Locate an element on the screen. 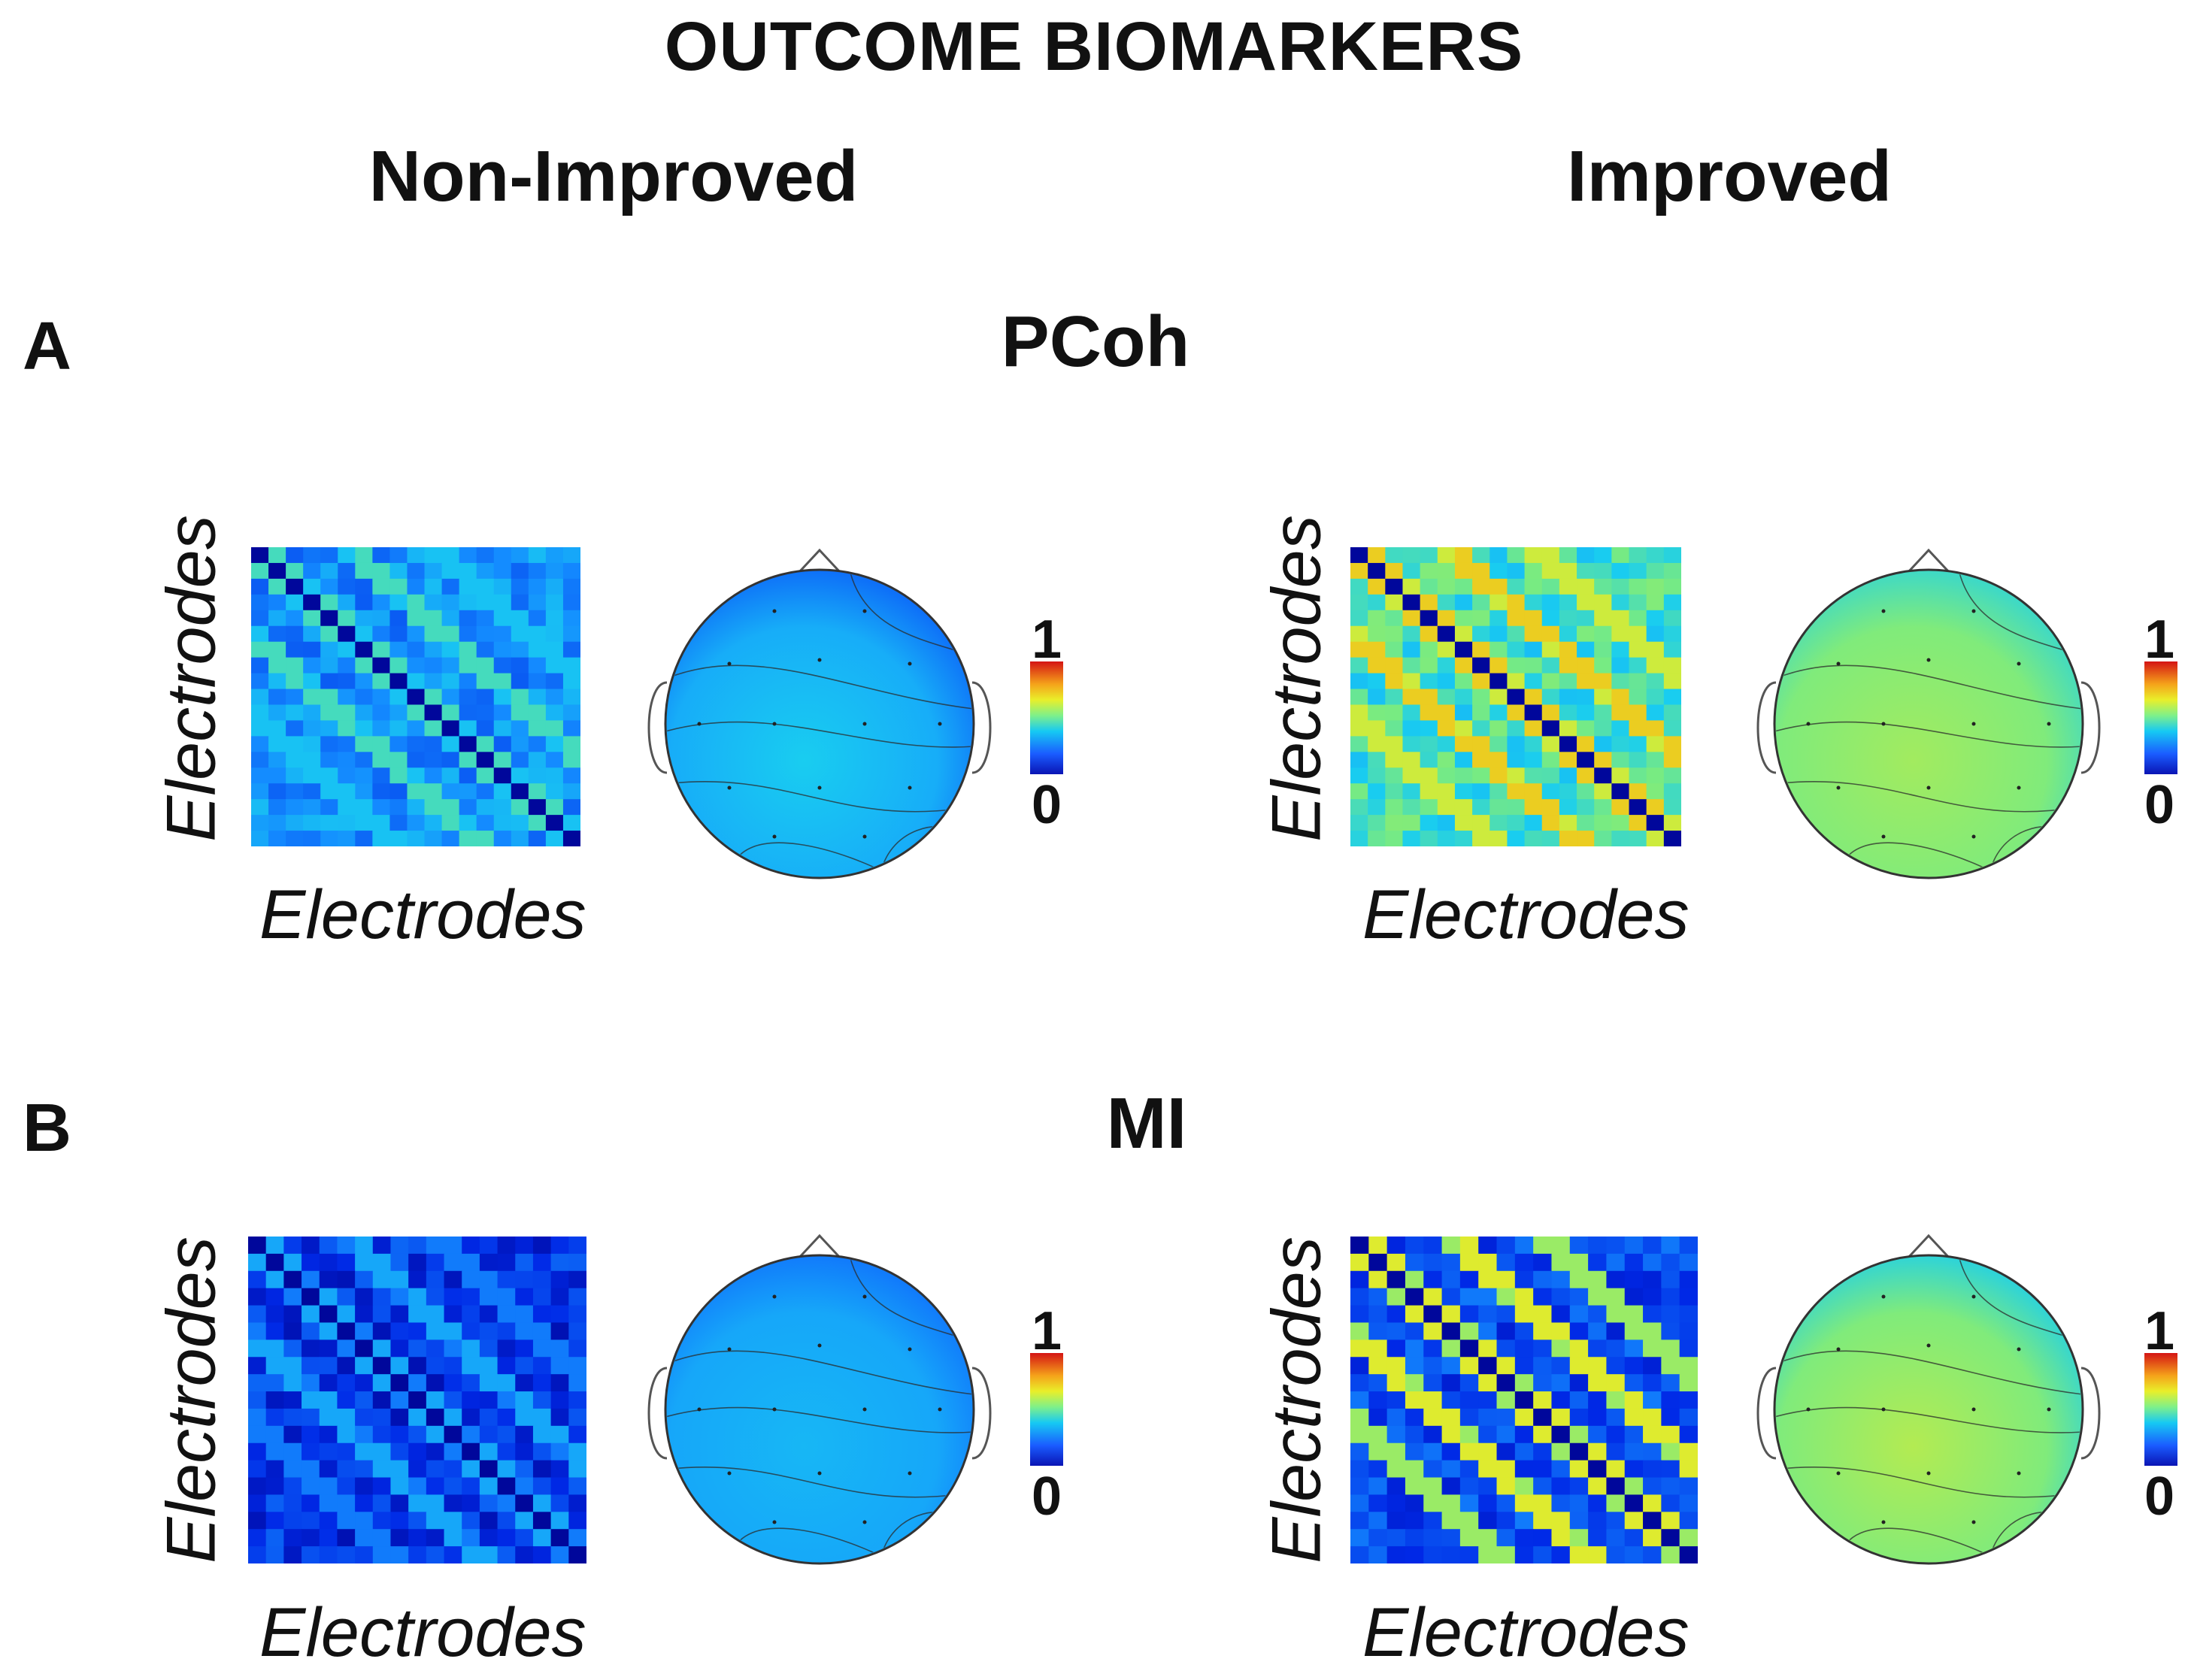 The image size is (2188, 1680). colorbar-min-label: 0 is located at coordinates (1046, 805).